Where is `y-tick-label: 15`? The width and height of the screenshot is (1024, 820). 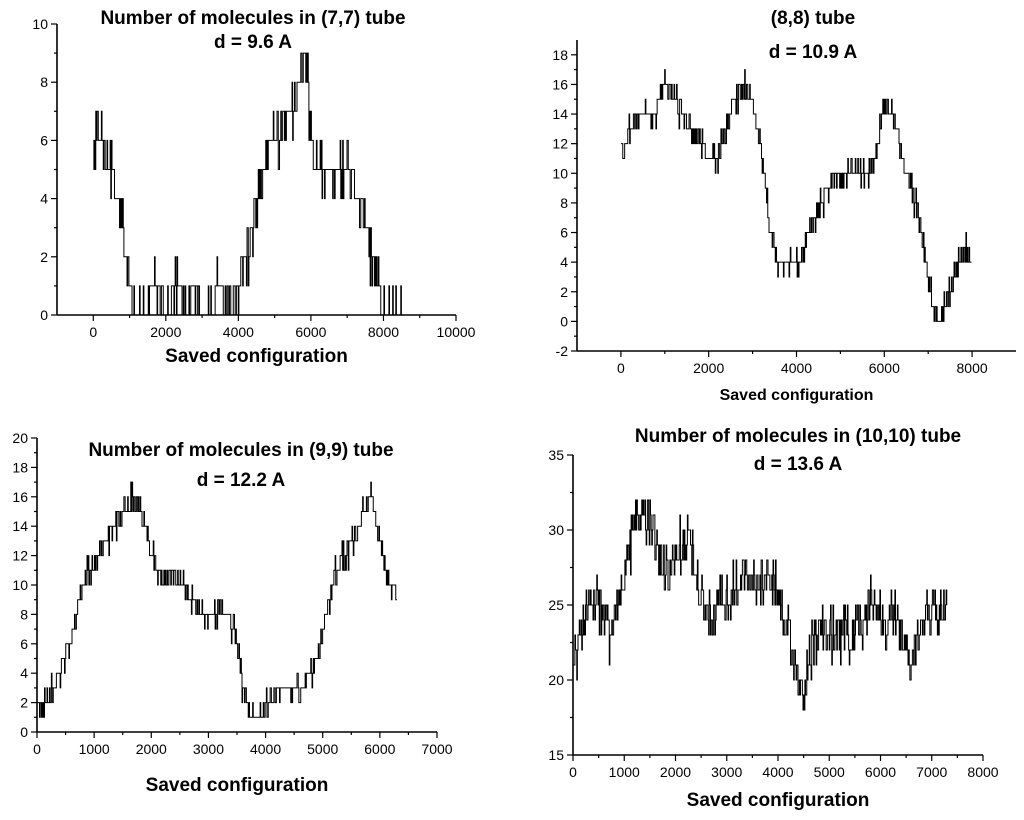
y-tick-label: 15 is located at coordinates (556, 755).